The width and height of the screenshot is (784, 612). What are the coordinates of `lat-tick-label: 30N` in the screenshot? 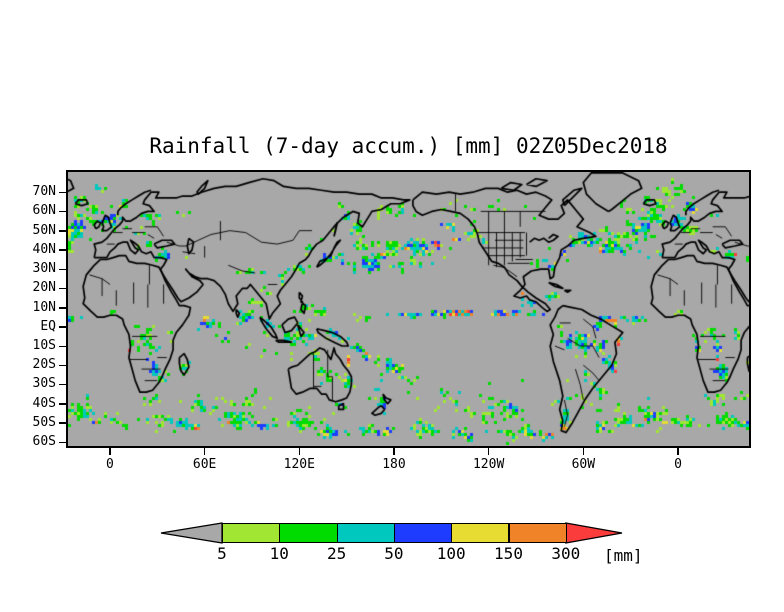 It's located at (44, 269).